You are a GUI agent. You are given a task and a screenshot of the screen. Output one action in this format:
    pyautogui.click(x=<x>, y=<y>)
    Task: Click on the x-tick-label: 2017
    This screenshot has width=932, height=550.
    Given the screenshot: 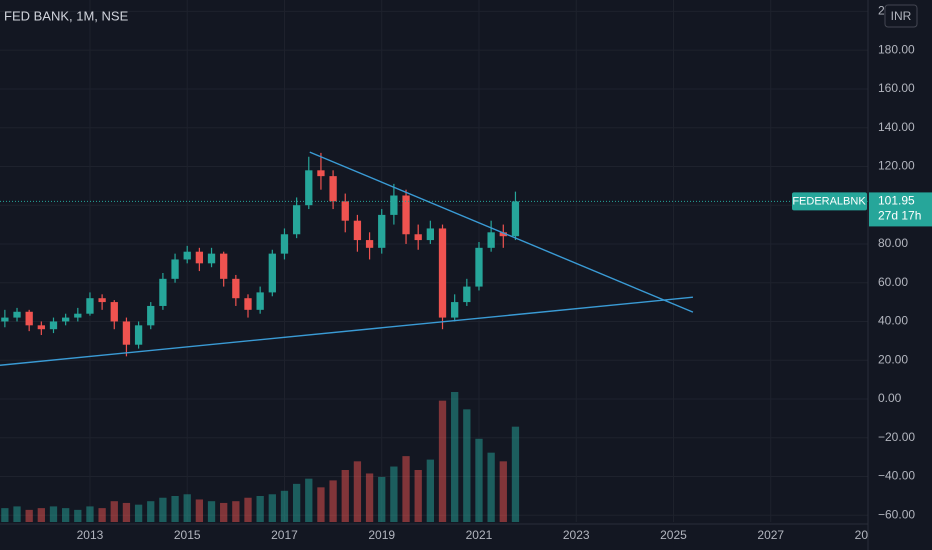 What is the action you would take?
    pyautogui.click(x=284, y=535)
    